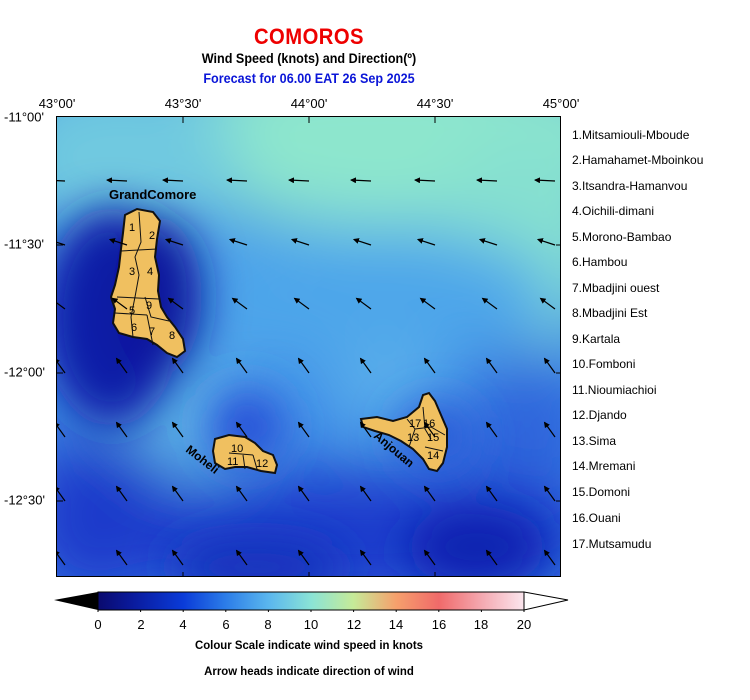 This screenshot has width=750, height=700. I want to click on anjouan-landmass, so click(403, 432).